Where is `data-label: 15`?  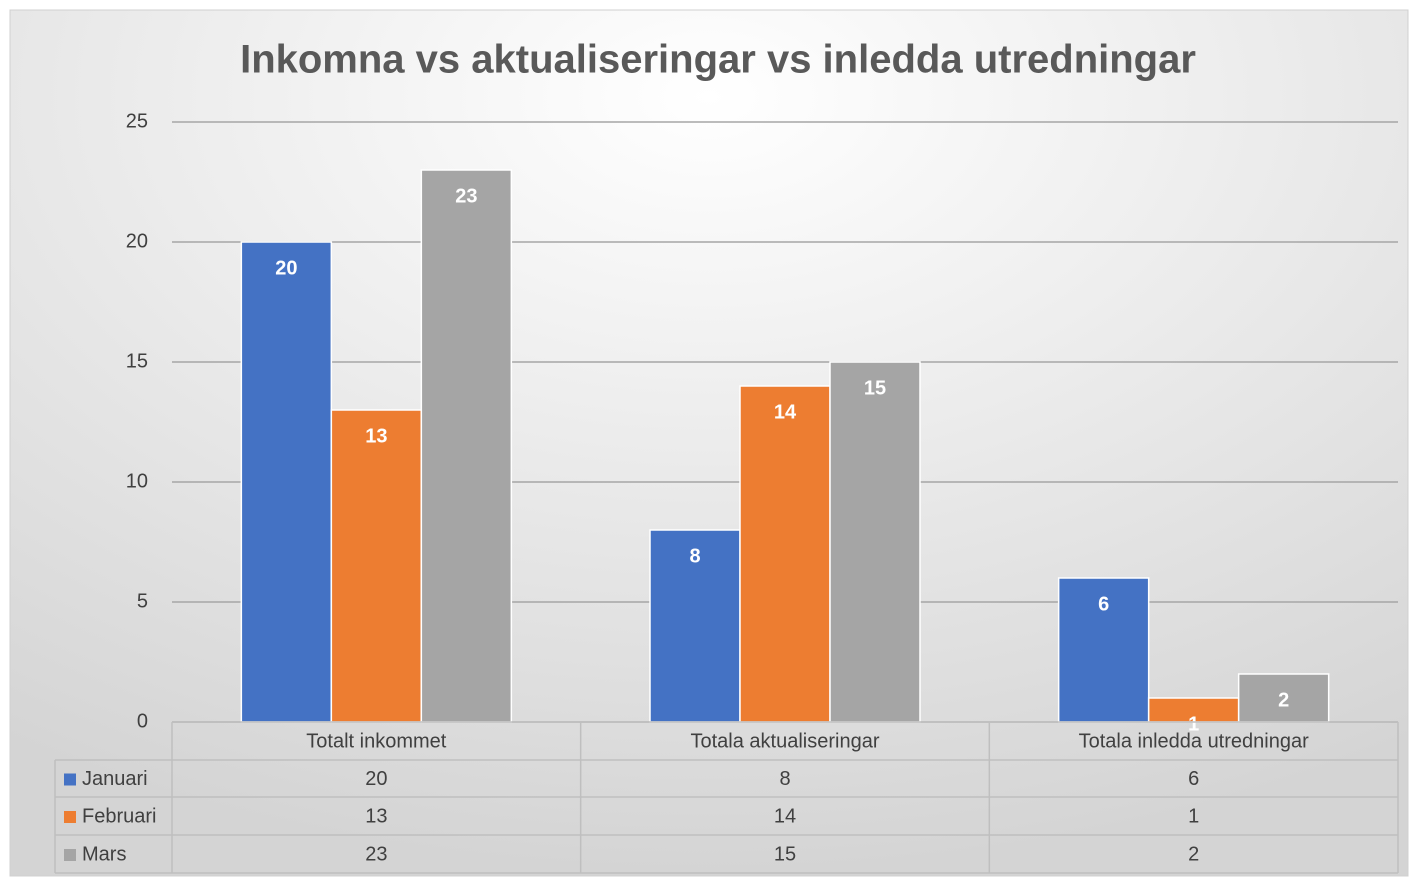
data-label: 15 is located at coordinates (875, 388).